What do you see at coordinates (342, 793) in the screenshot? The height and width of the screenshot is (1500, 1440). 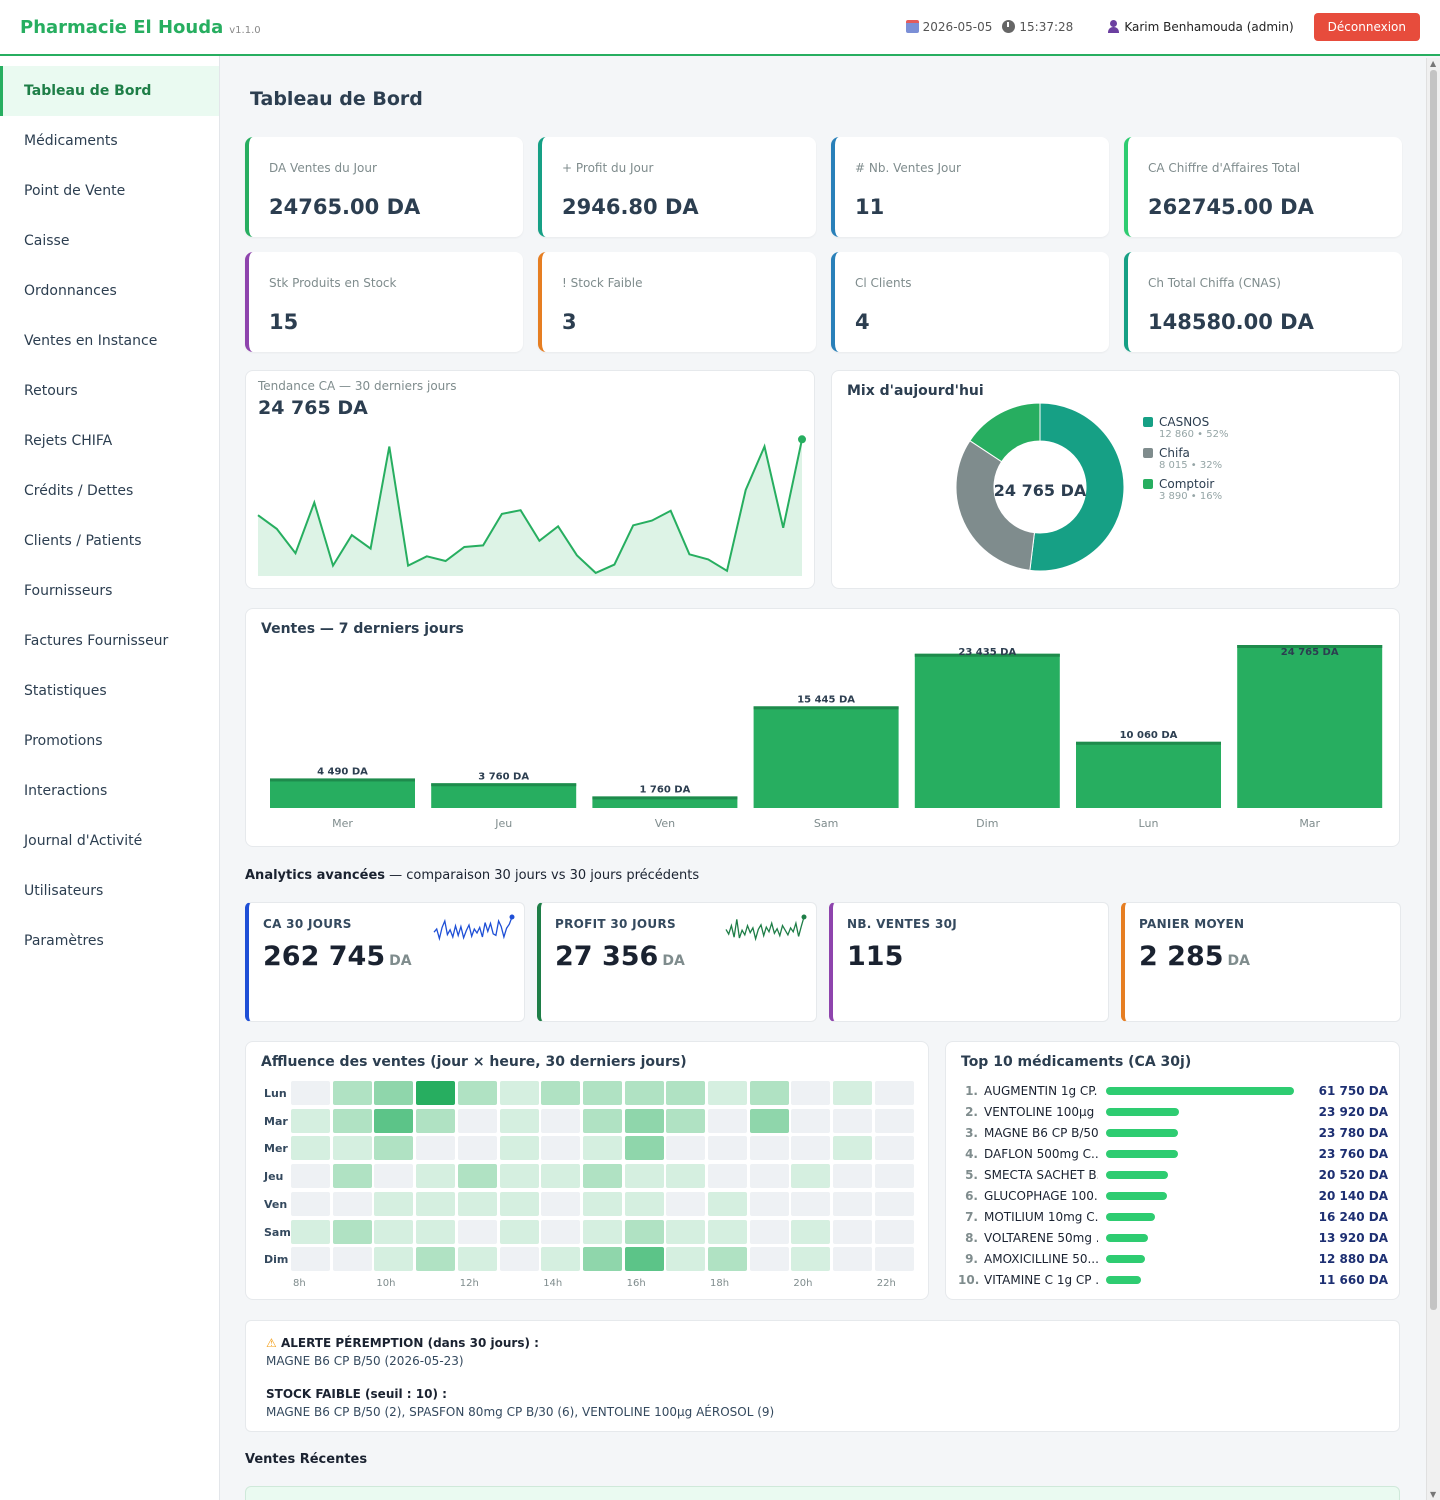 I see `bar-mer` at bounding box center [342, 793].